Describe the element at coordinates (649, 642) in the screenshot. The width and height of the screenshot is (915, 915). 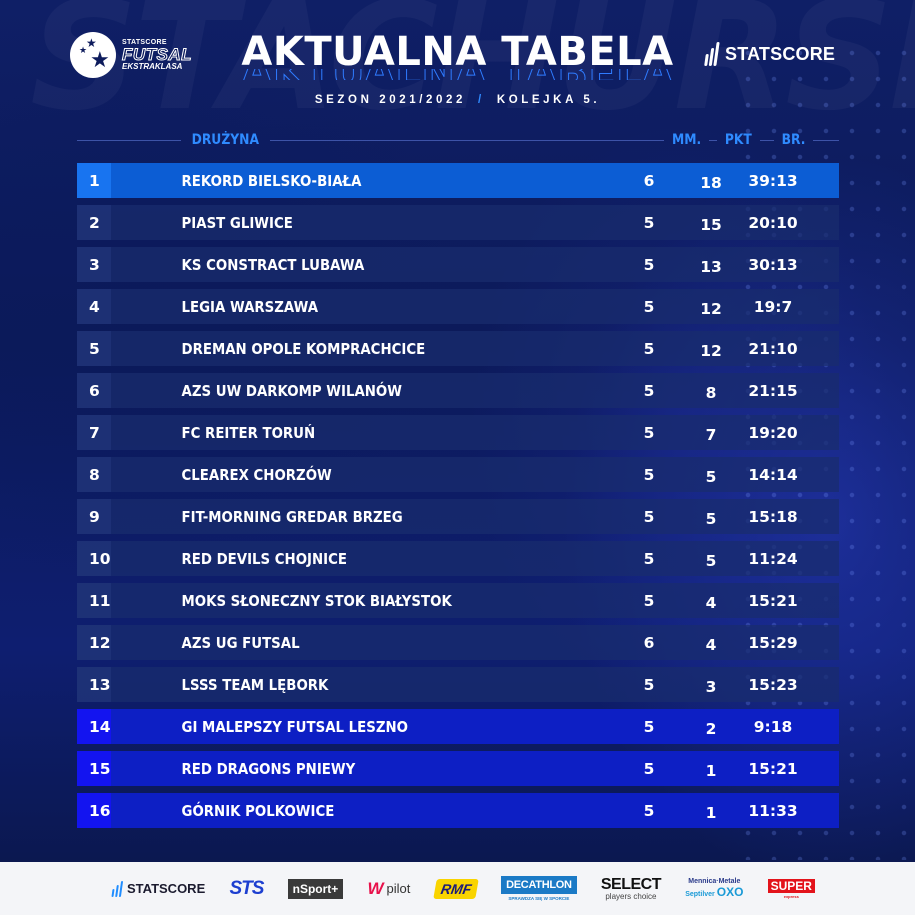
I see `matches-played: 6` at that location.